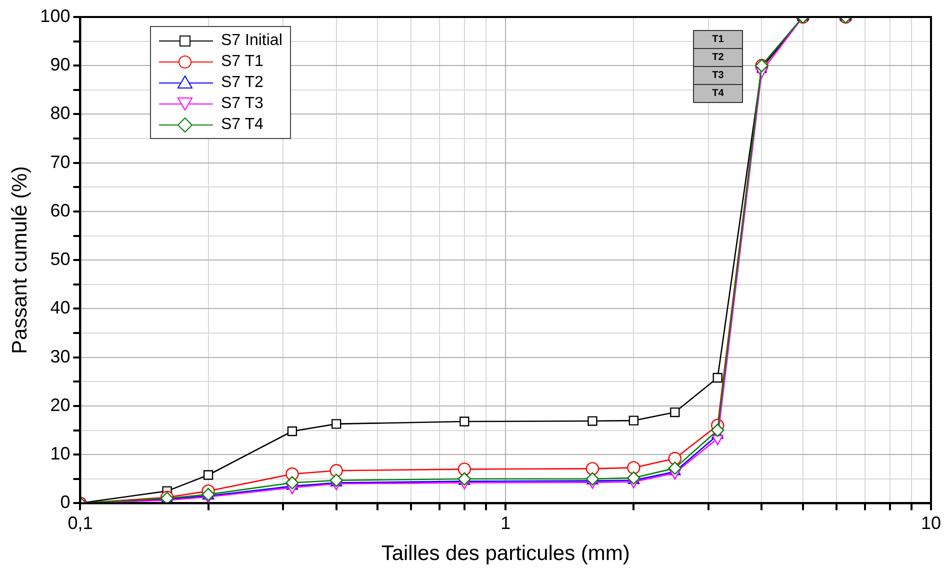 The height and width of the screenshot is (571, 947). I want to click on y-tick-label: 10, so click(60, 454).